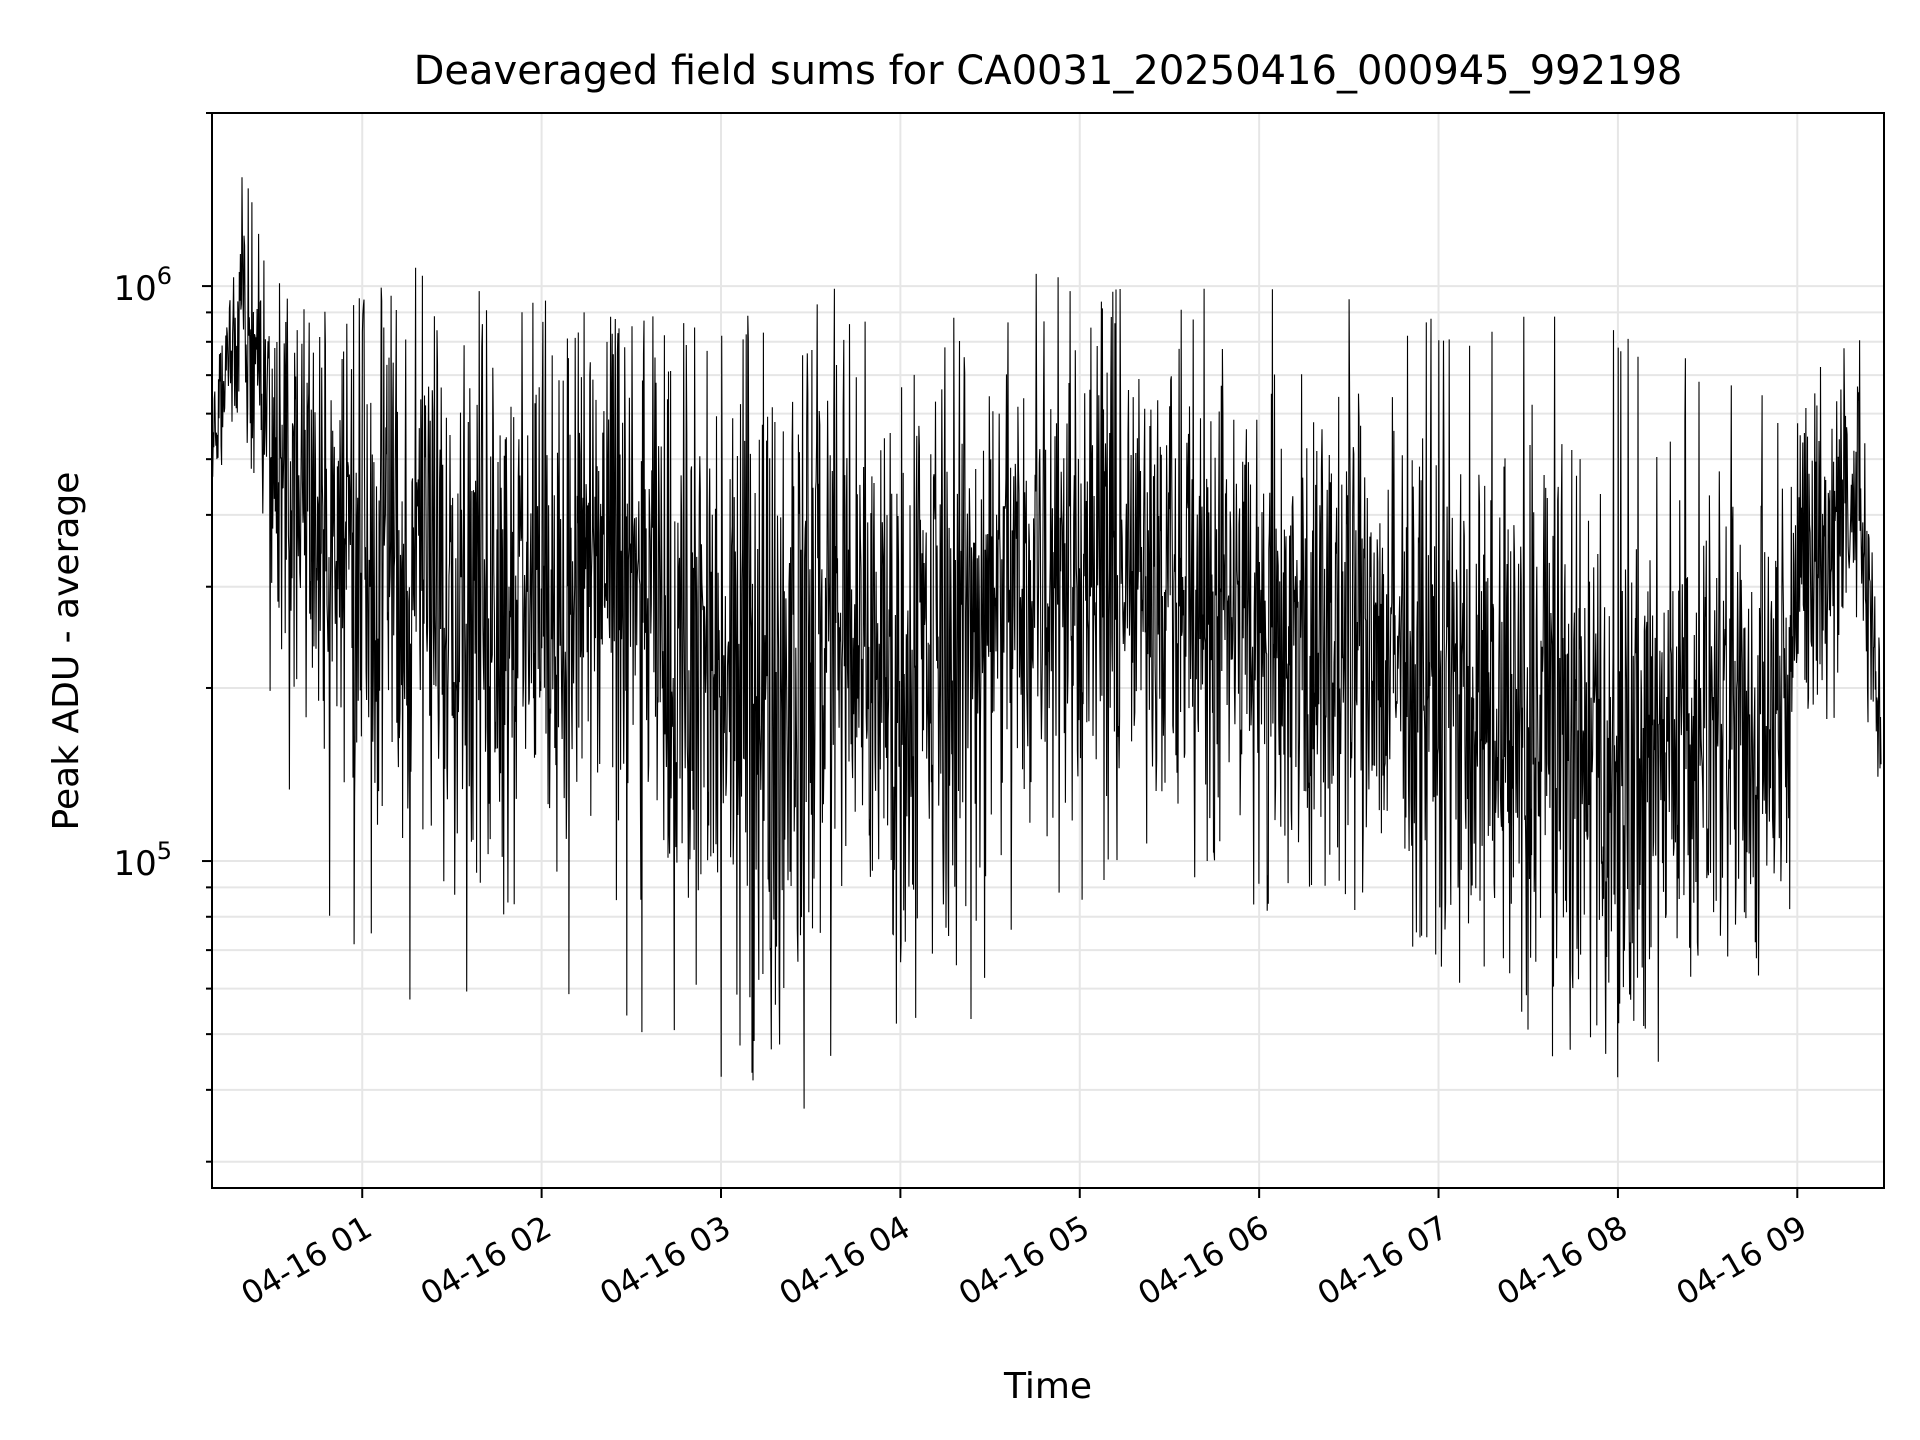 The width and height of the screenshot is (1920, 1440). I want to click on y-axis: 10⁵ 10⁶, so click(162, 637).